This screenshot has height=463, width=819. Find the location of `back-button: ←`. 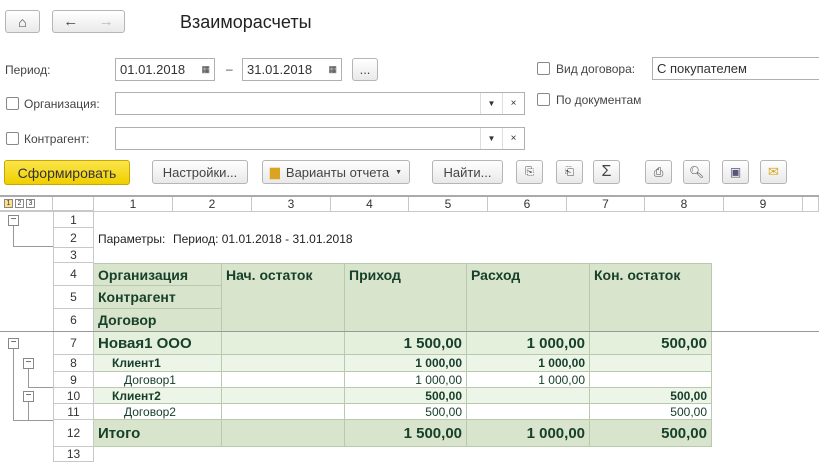

back-button: ← is located at coordinates (71, 21).